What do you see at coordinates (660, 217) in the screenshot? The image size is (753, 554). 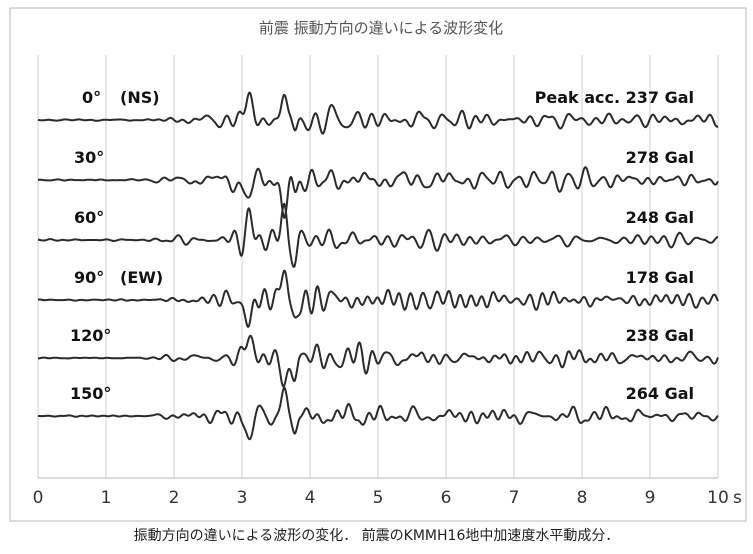 I see `peak-acceleration-label: 248 Gal` at bounding box center [660, 217].